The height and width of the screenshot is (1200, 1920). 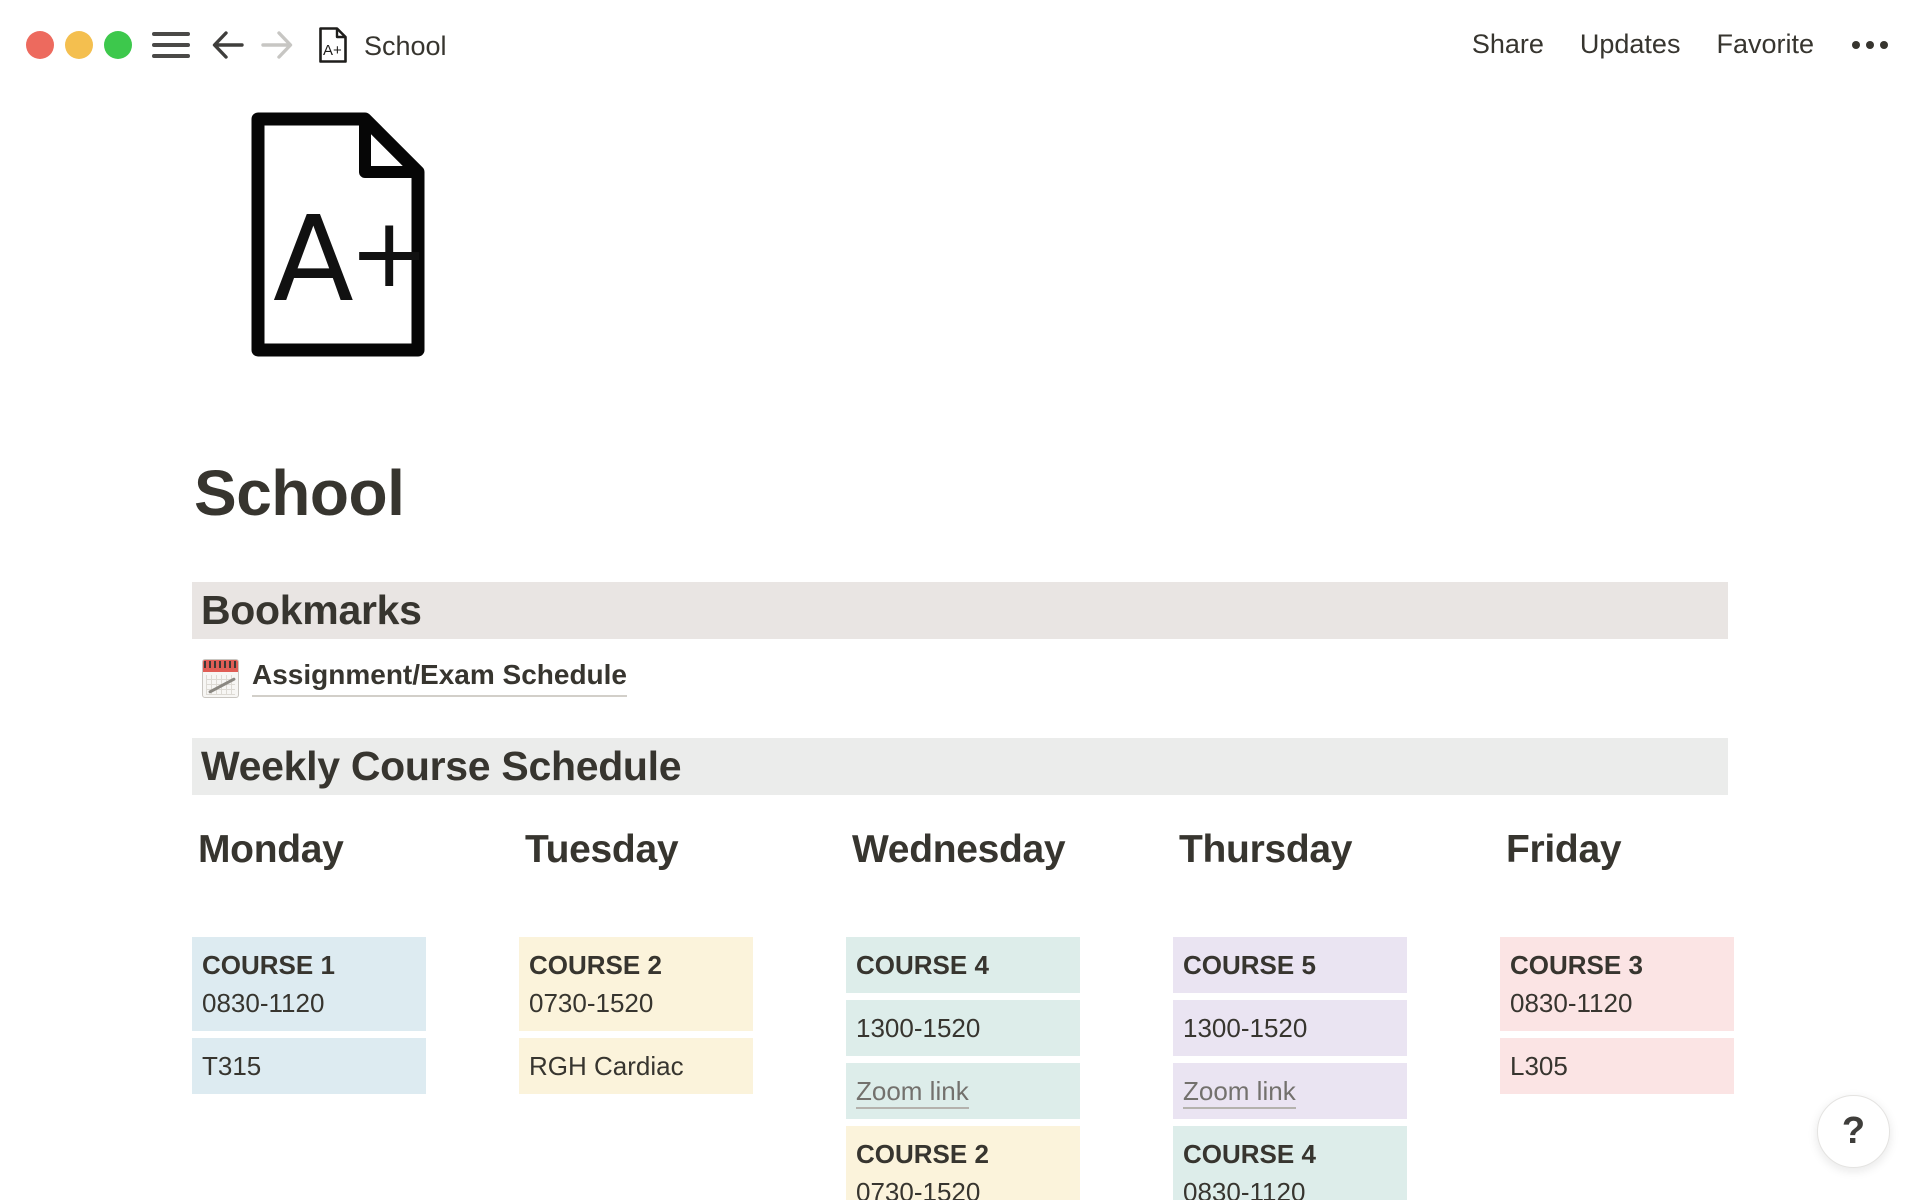 I want to click on day-header: Monday, so click(x=271, y=849).